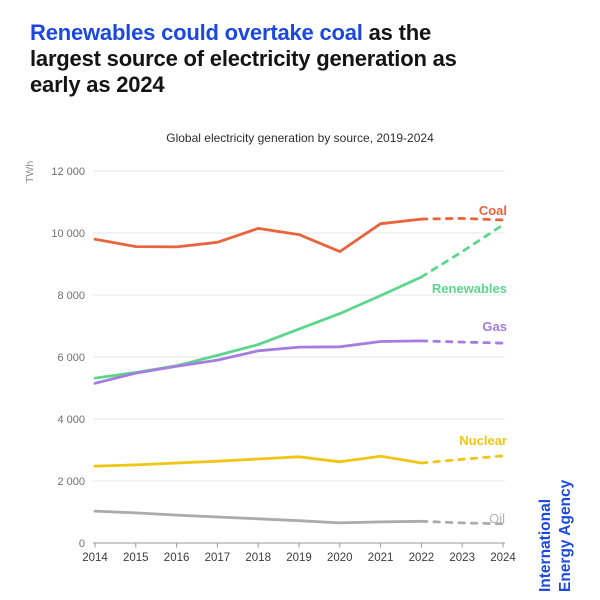 This screenshot has width=600, height=600. I want to click on y-axis-unit-label: TWh, so click(30, 172).